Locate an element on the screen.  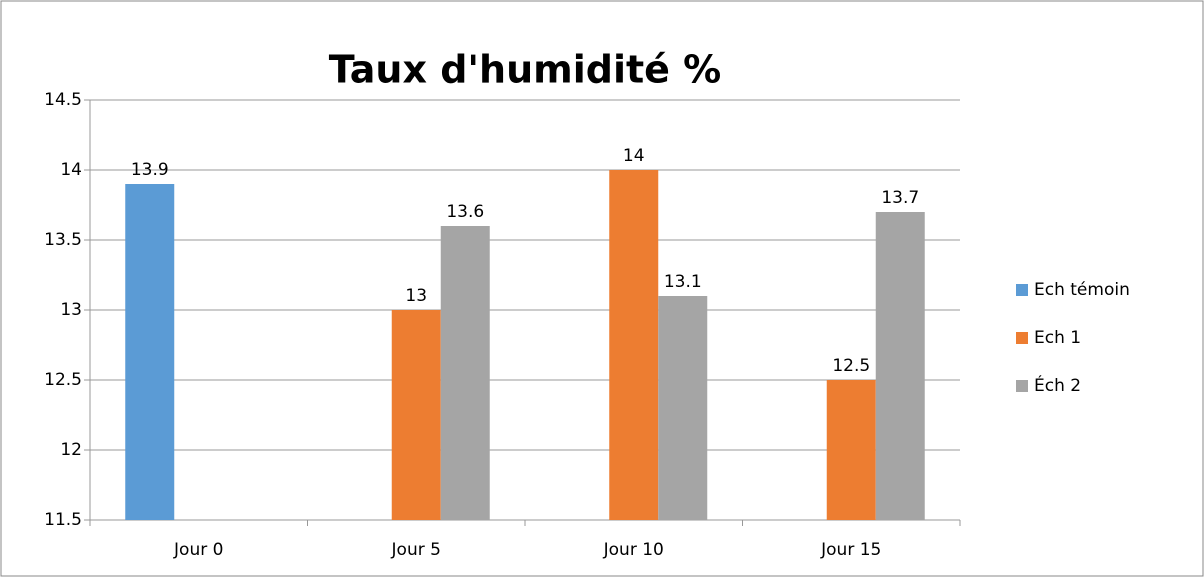
y-tick-label: 14 is located at coordinates (71, 170).